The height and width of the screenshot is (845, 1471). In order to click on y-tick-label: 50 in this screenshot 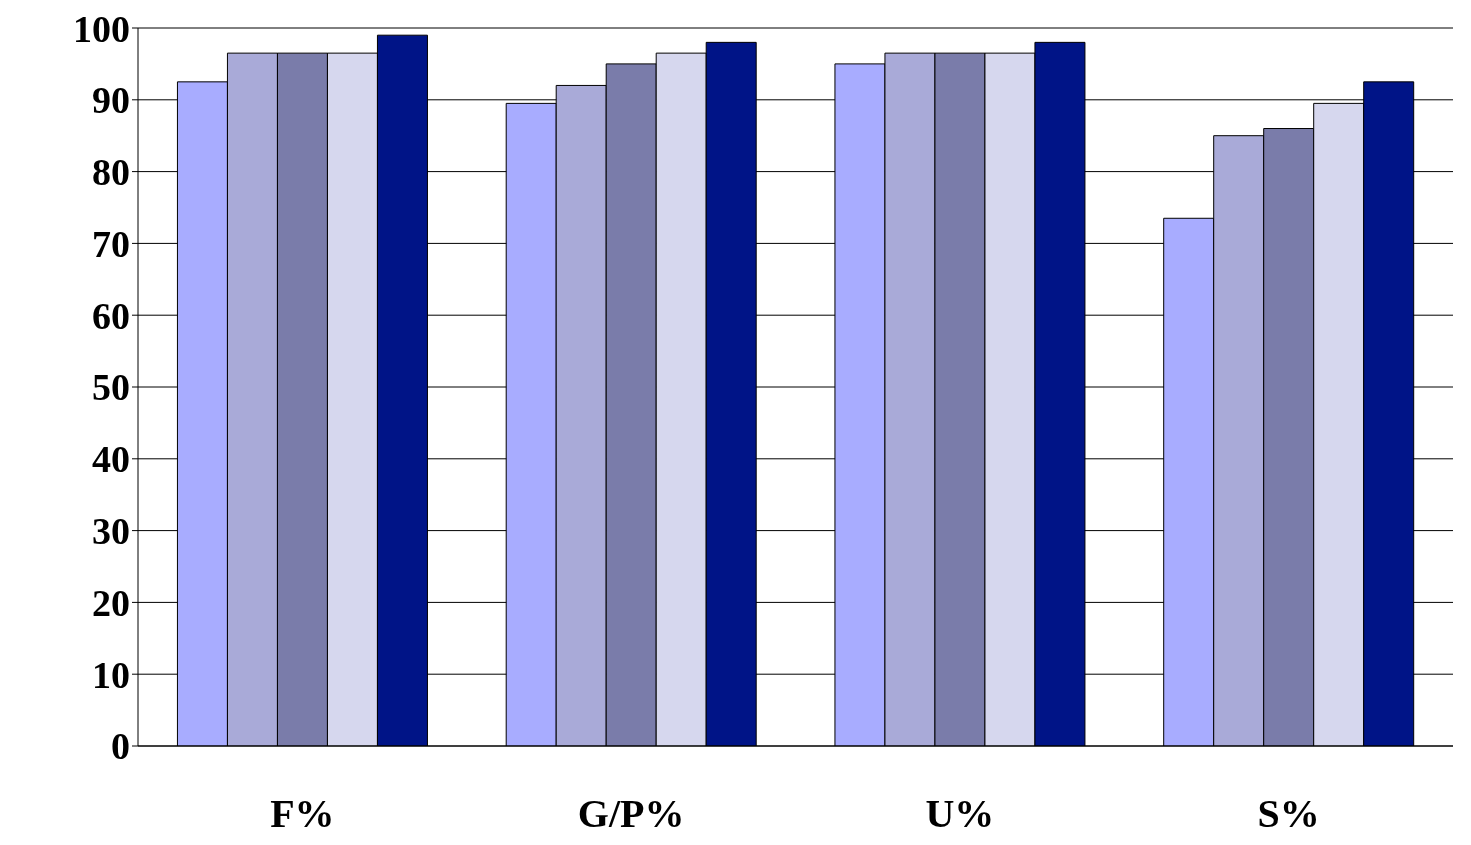, I will do `click(111, 387)`.